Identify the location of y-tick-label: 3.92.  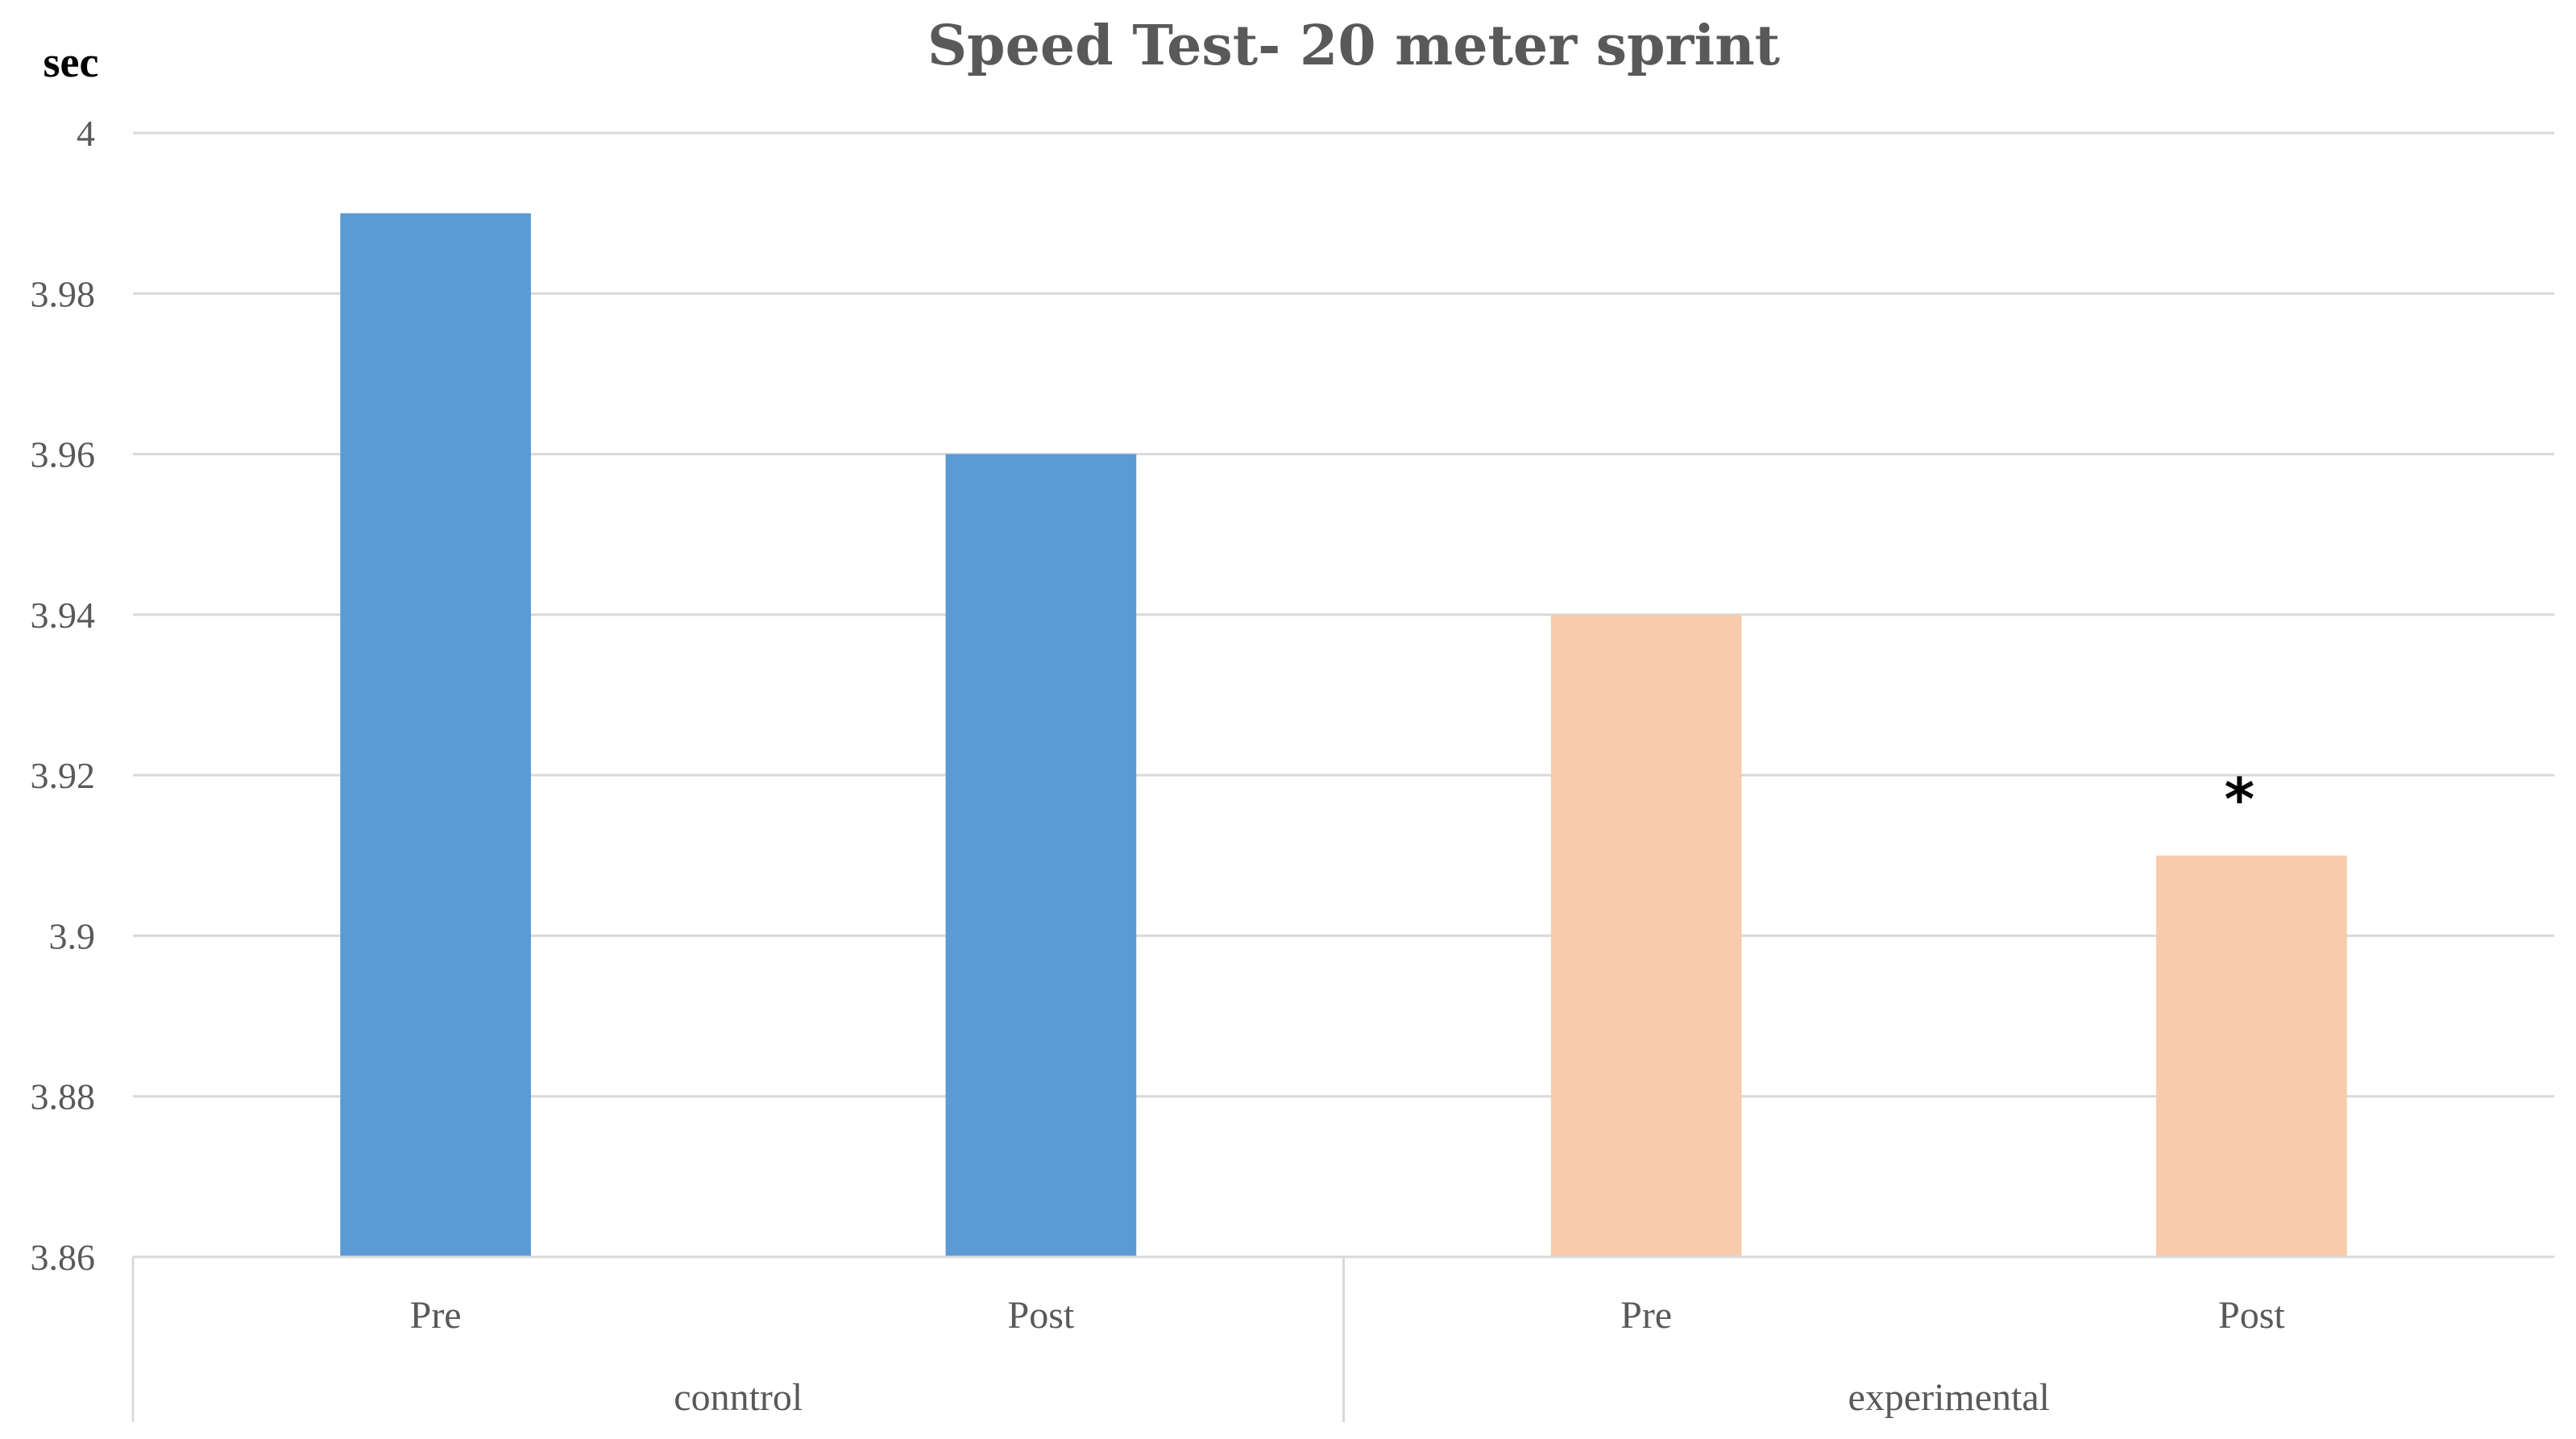
(64, 776).